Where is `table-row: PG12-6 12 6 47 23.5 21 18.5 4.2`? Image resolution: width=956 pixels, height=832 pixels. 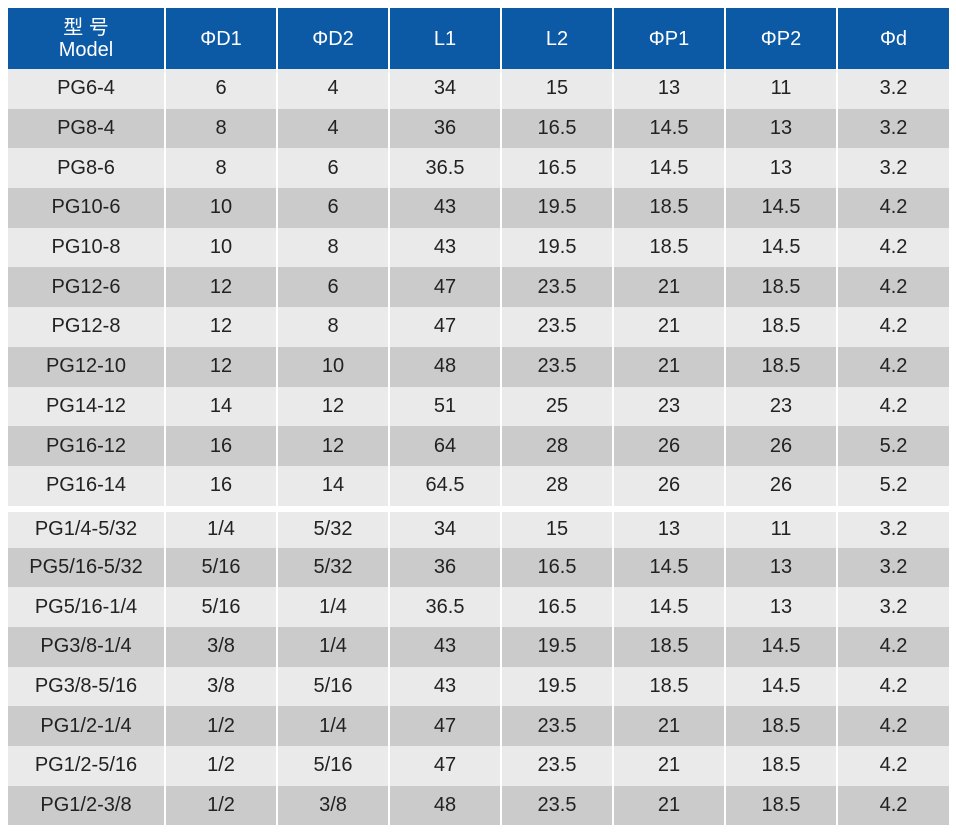
table-row: PG12-6 12 6 47 23.5 21 18.5 4.2 is located at coordinates (478, 287).